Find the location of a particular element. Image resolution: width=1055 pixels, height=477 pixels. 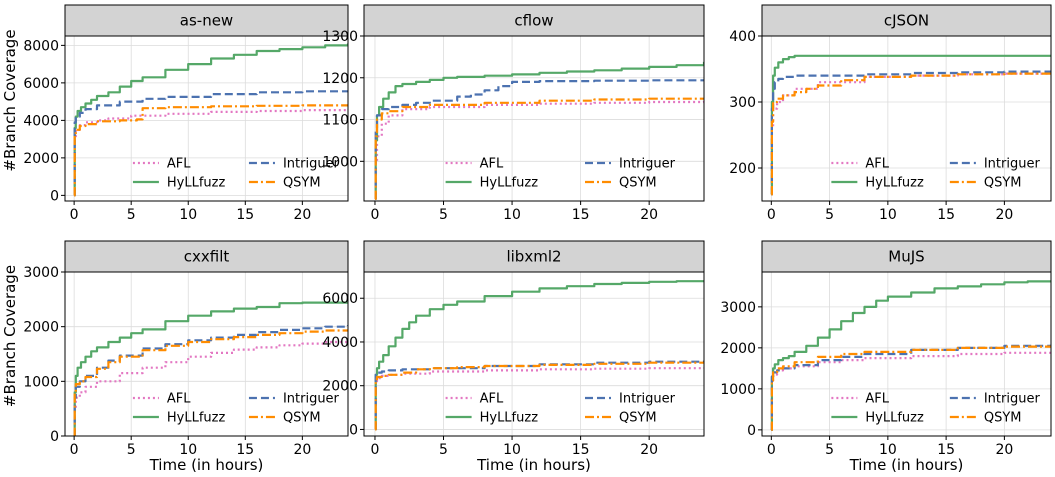

y-tick-label: 1100 is located at coordinates (340, 121).